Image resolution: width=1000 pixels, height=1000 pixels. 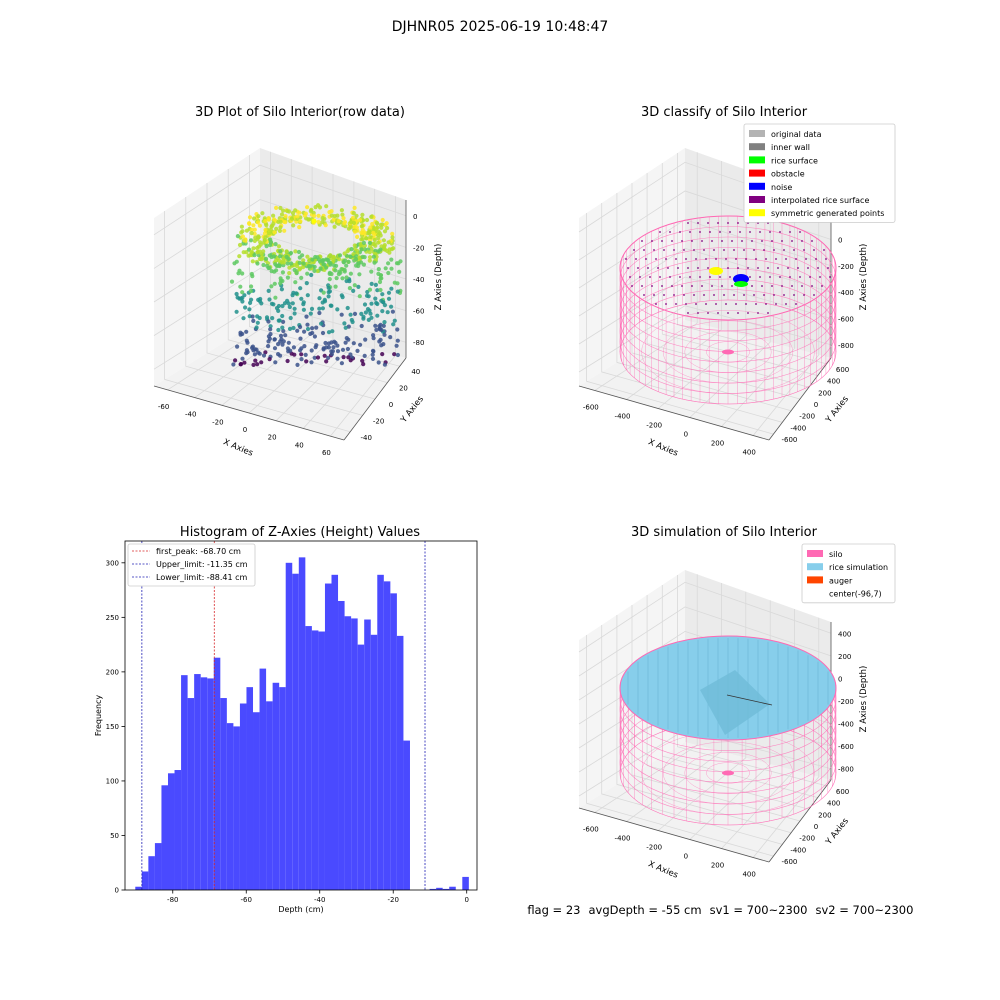 What do you see at coordinates (833, 382) in the screenshot?
I see `y-tick-label: 400` at bounding box center [833, 382].